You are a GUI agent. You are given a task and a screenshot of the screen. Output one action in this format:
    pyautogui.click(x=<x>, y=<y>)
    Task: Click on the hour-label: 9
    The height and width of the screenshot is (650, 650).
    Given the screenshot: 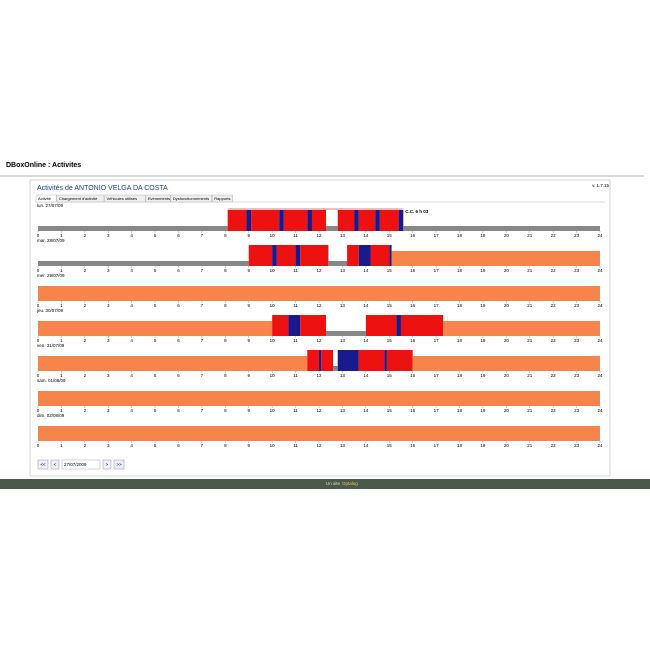 What is the action you would take?
    pyautogui.click(x=248, y=270)
    